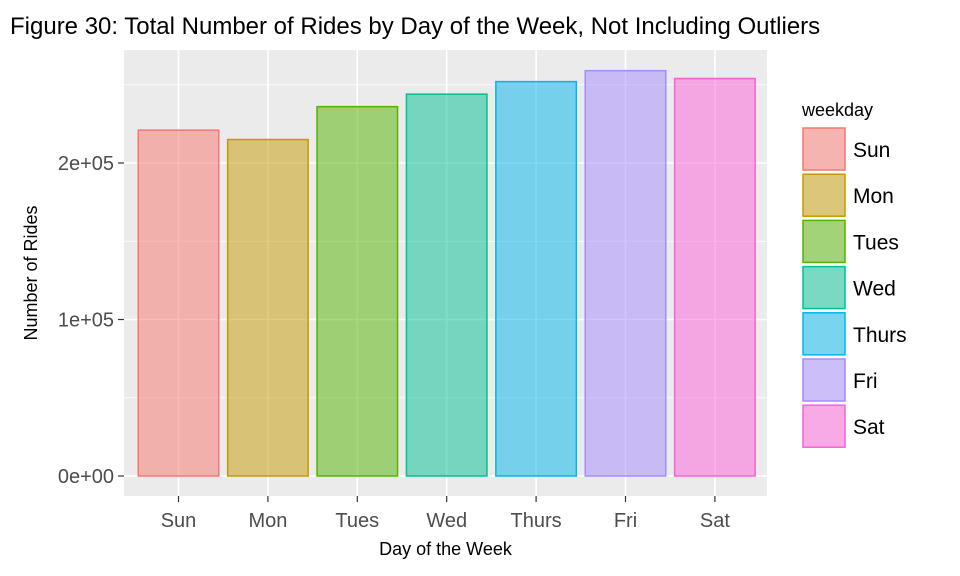  Describe the element at coordinates (824, 380) in the screenshot. I see `legend-key-fri` at that location.